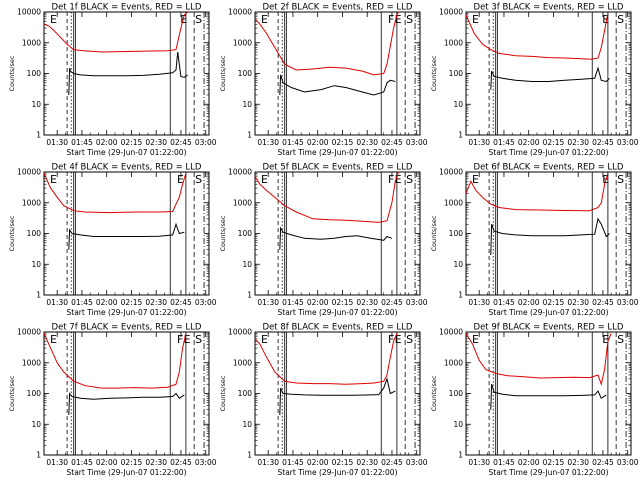 The height and width of the screenshot is (480, 640). What do you see at coordinates (127, 328) in the screenshot?
I see `panel-title: Det 7f BLACK = Events, RED = LLD` at bounding box center [127, 328].